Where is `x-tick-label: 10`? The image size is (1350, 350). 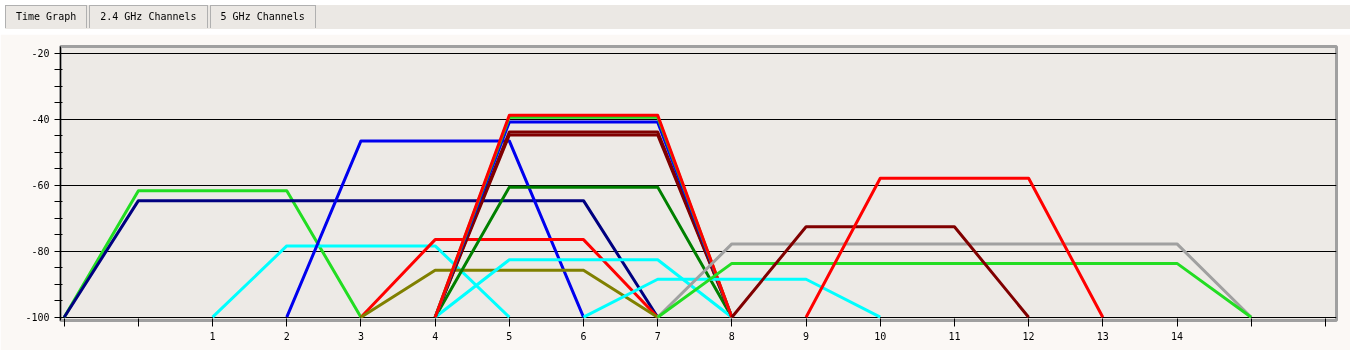
x-tick-label: 10 is located at coordinates (880, 336).